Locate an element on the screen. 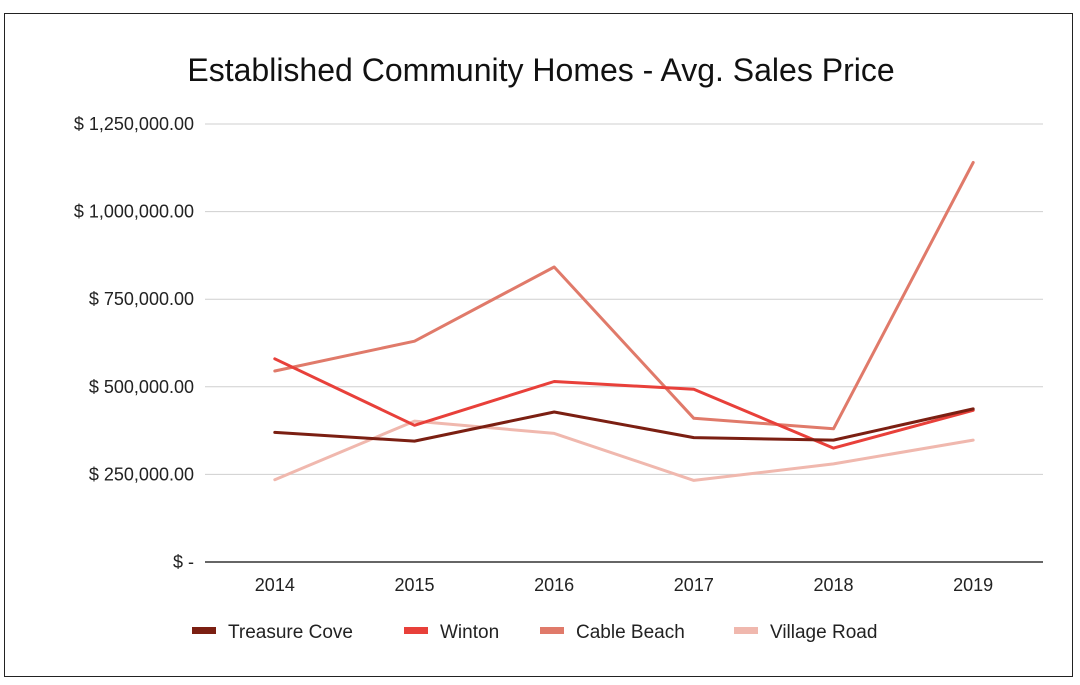 The width and height of the screenshot is (1080, 685). x-tick-label: 2015 is located at coordinates (414, 585).